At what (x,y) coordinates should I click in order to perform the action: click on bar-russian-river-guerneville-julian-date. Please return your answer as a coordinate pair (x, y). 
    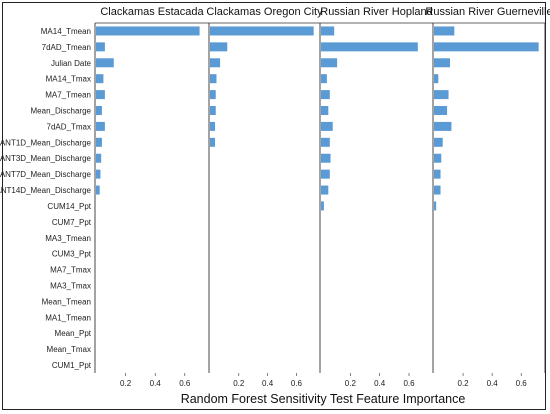
    Looking at the image, I should click on (442, 63).